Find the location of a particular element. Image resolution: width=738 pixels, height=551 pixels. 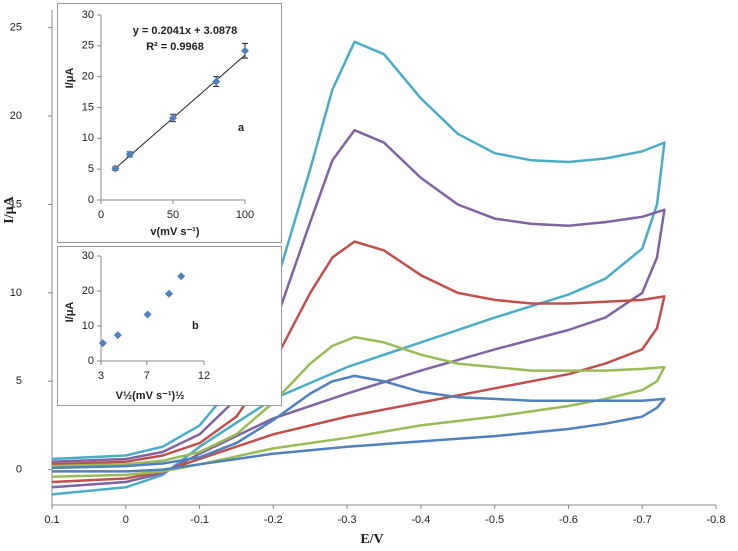

x-tick-label: -0.5 is located at coordinates (494, 520).